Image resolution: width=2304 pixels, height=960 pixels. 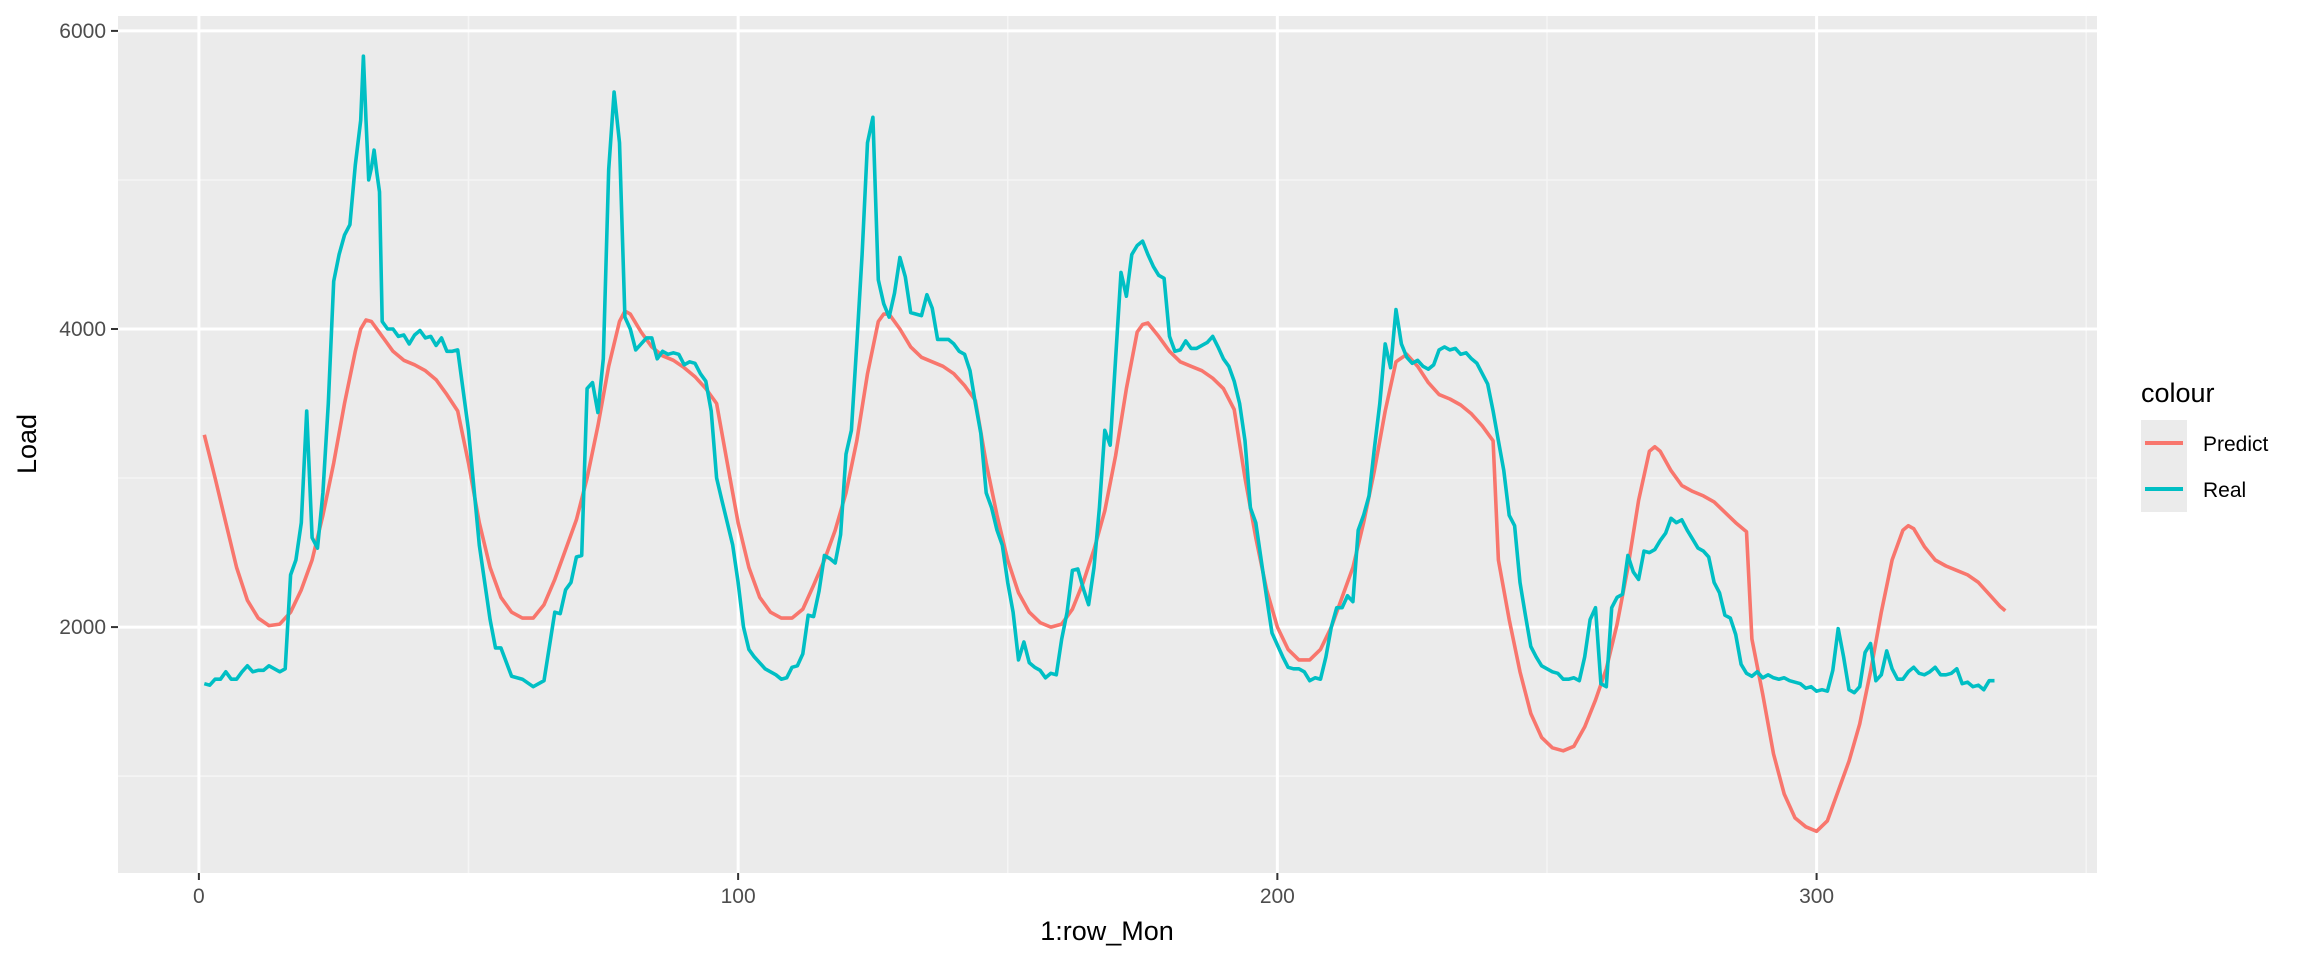 What do you see at coordinates (2236, 444) in the screenshot?
I see `legend-label-predict: Predict` at bounding box center [2236, 444].